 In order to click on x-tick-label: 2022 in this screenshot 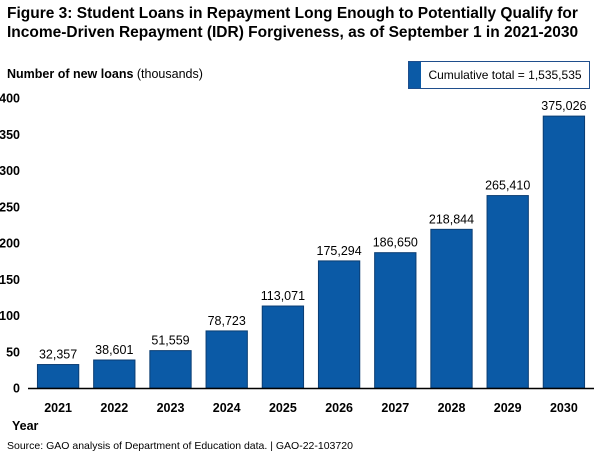, I will do `click(114, 408)`.